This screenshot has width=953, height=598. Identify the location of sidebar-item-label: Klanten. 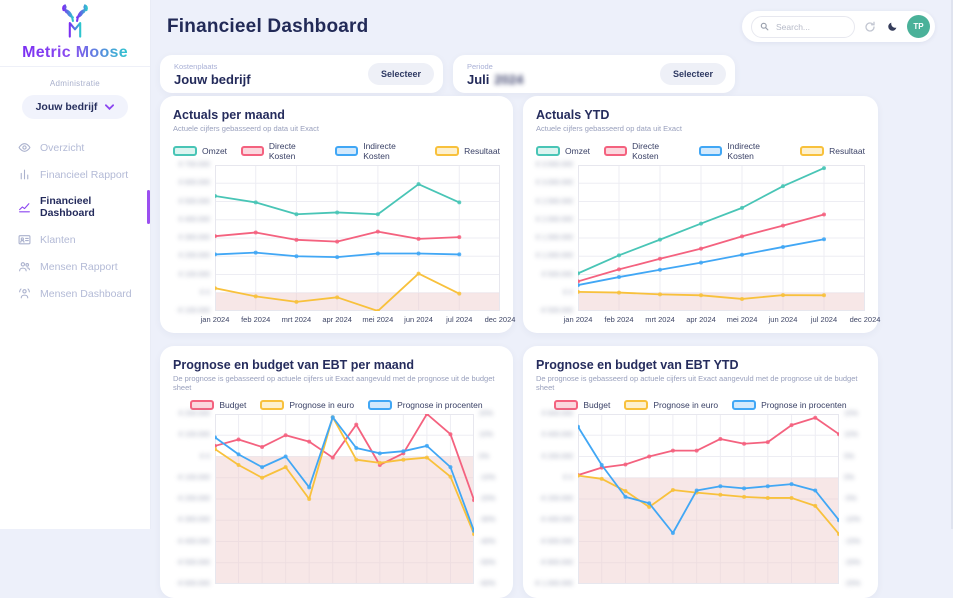
(58, 239).